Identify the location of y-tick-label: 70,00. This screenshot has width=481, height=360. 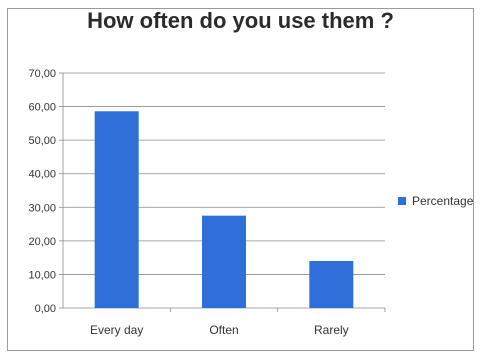
(42, 74).